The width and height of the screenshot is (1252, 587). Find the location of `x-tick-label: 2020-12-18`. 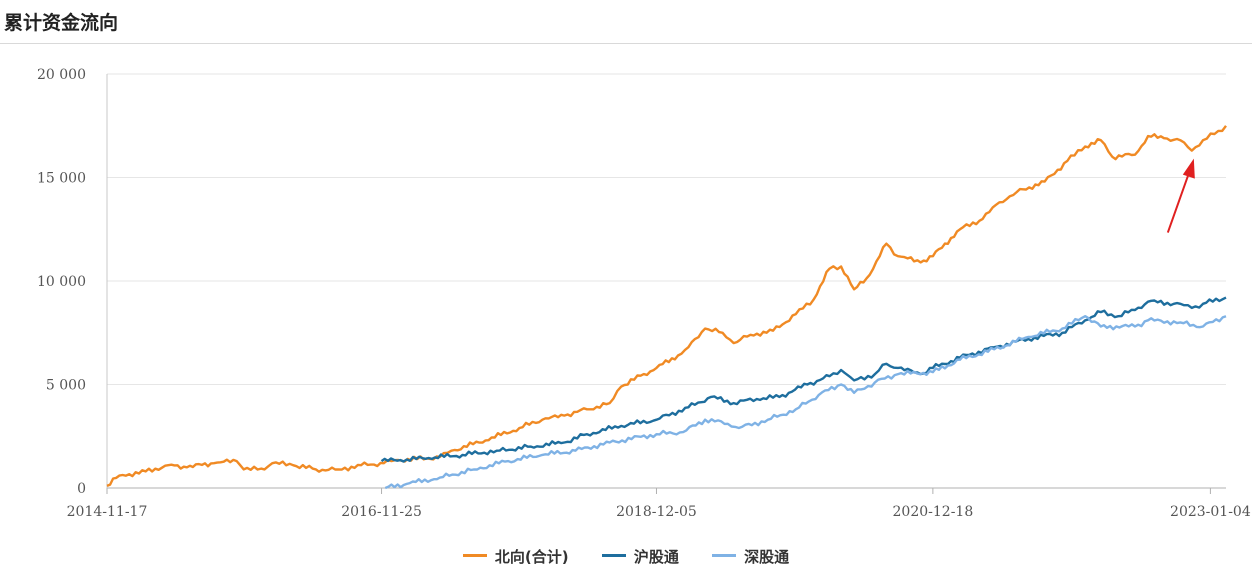

x-tick-label: 2020-12-18 is located at coordinates (933, 512).